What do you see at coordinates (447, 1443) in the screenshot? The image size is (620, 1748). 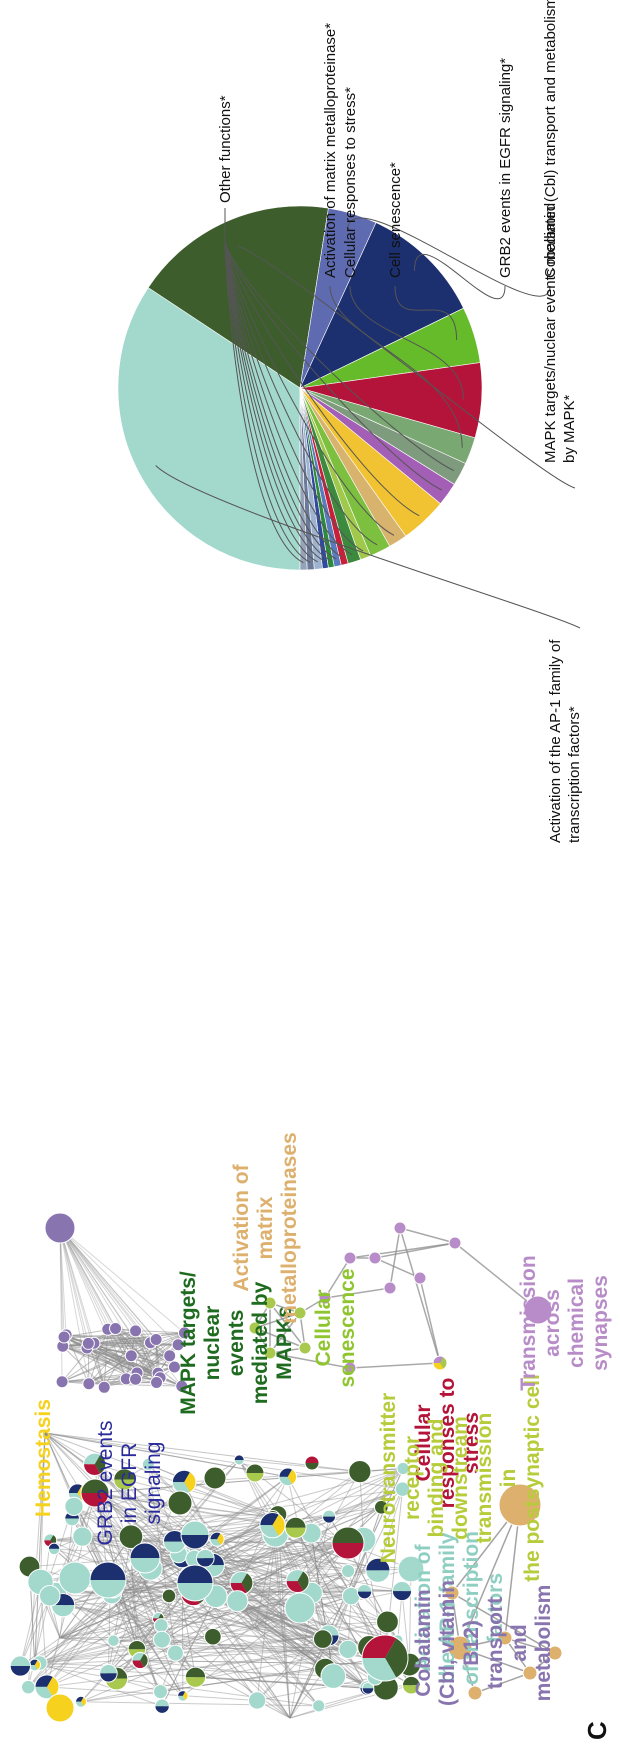 I see `label-stress-network: Cellularresponses tostress` at bounding box center [447, 1443].